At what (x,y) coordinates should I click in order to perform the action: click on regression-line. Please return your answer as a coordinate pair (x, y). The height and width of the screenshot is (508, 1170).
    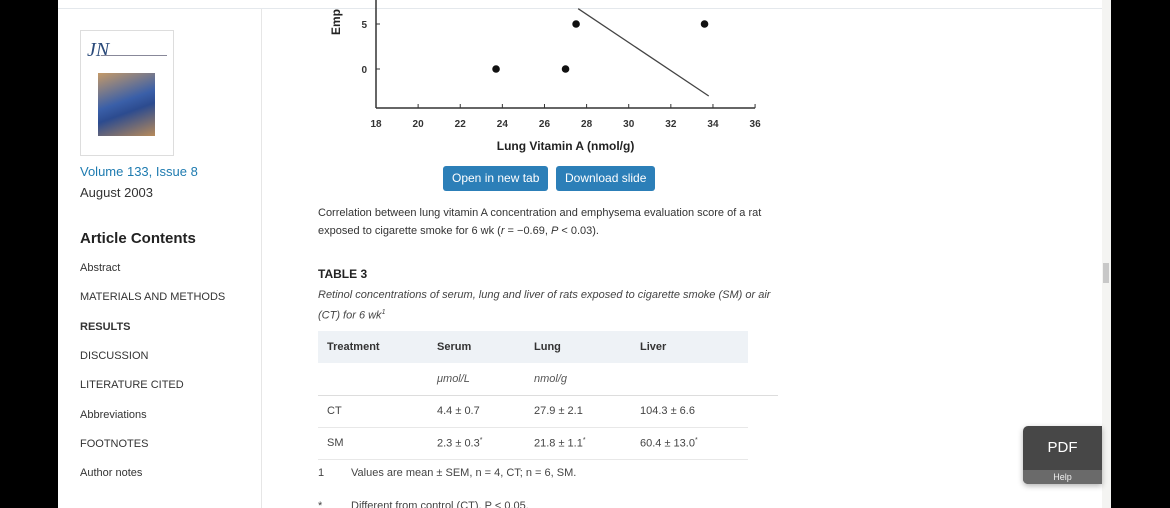
    Looking at the image, I should click on (643, 52).